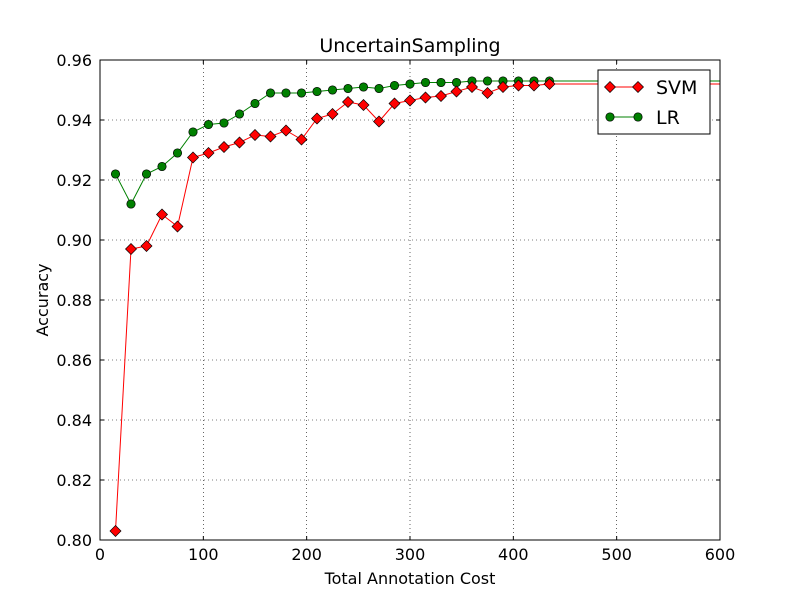 The height and width of the screenshot is (600, 800). What do you see at coordinates (74, 540) in the screenshot?
I see `y-tick-label: 0.80` at bounding box center [74, 540].